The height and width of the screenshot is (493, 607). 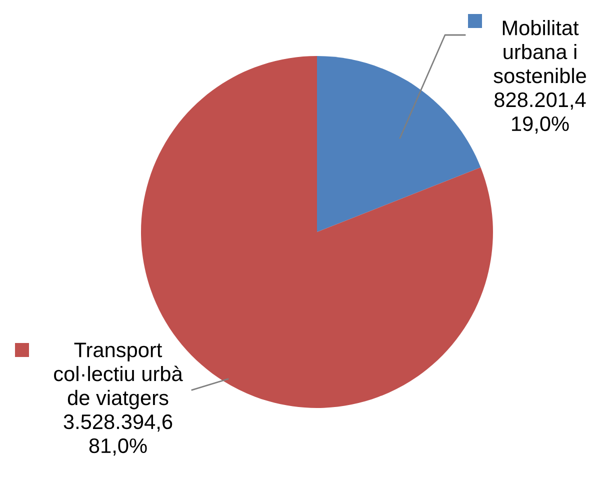 What do you see at coordinates (540, 52) in the screenshot?
I see `legend-label: Mobilitat urbana i sostenible` at bounding box center [540, 52].